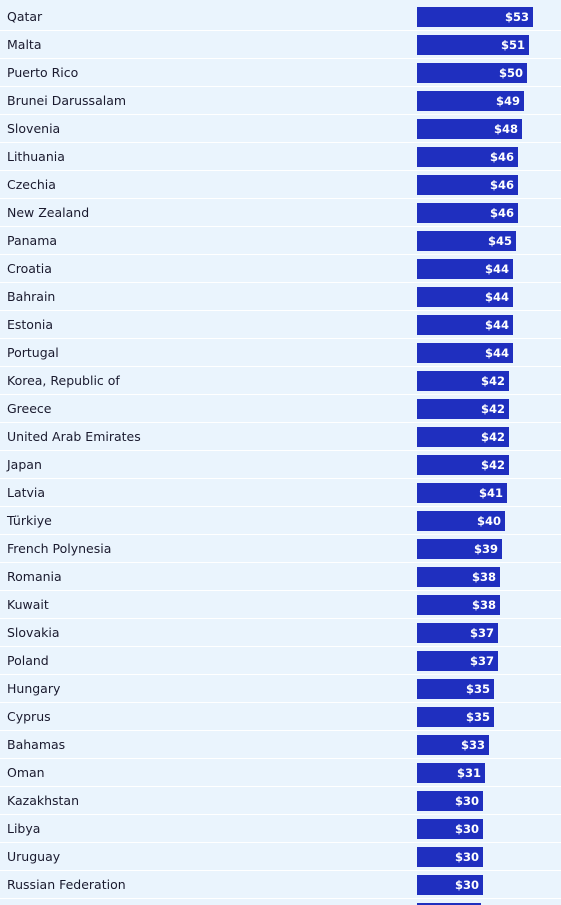 The width and height of the screenshot is (561, 905). What do you see at coordinates (516, 17) in the screenshot?
I see `bar-value-label: $53` at bounding box center [516, 17].